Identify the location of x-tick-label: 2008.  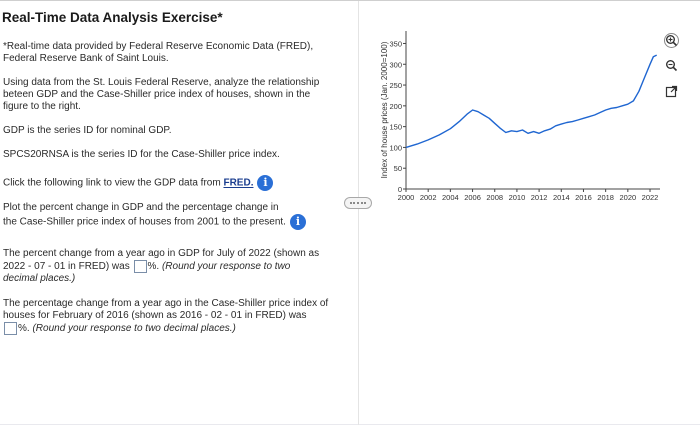
(494, 197).